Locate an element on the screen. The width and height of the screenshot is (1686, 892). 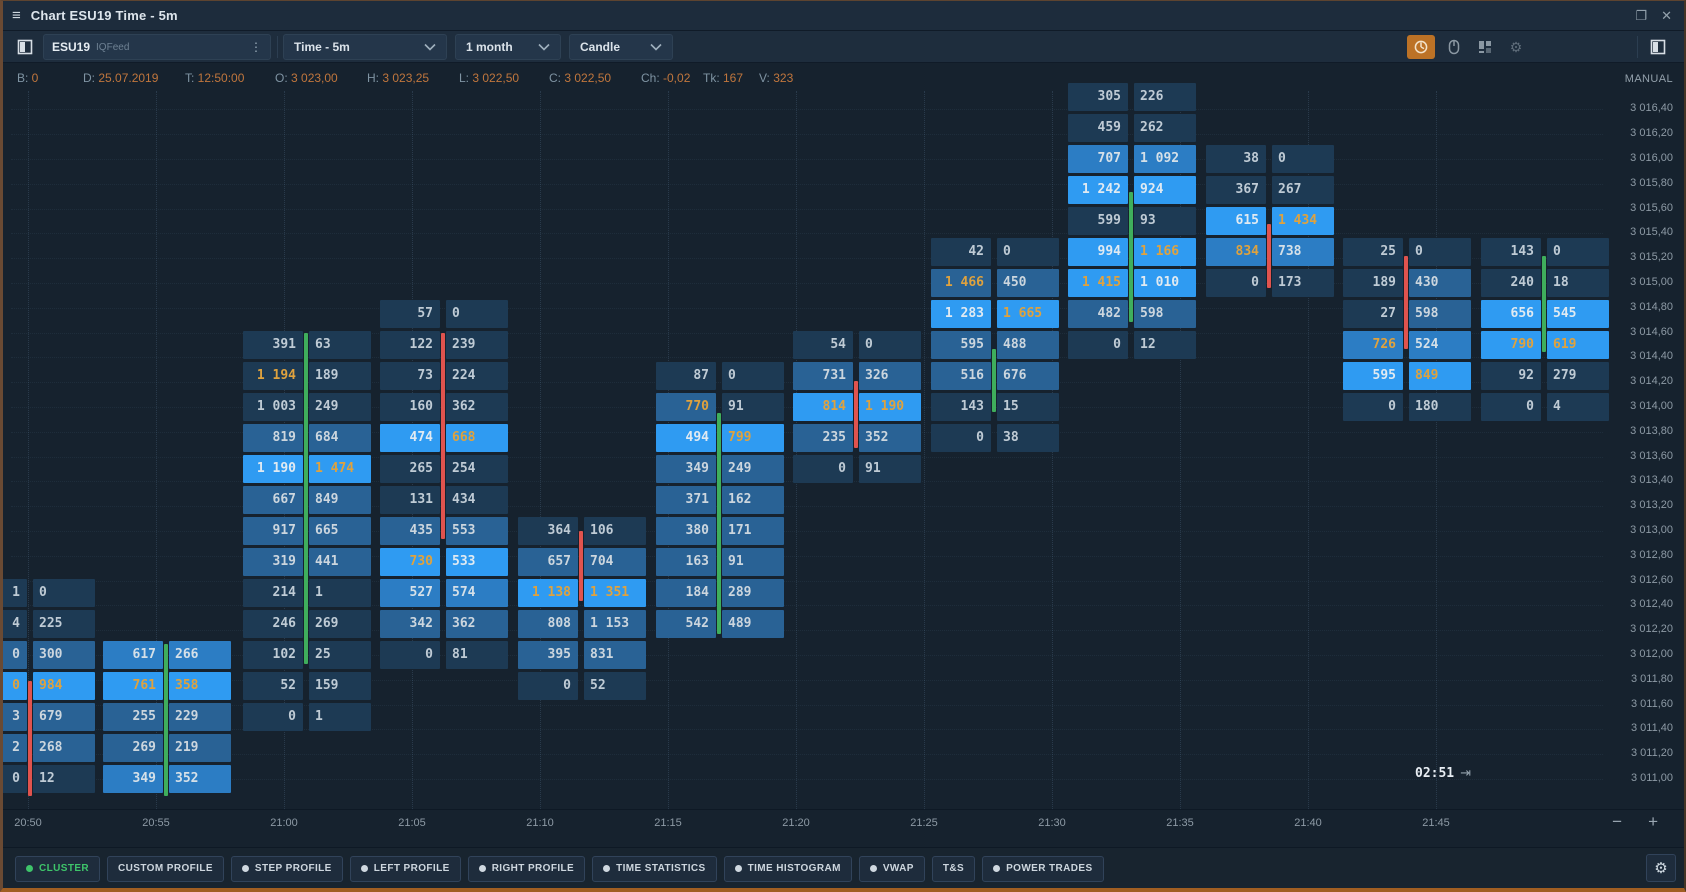
cluster-ask-cell: 553 is located at coordinates (477, 531).